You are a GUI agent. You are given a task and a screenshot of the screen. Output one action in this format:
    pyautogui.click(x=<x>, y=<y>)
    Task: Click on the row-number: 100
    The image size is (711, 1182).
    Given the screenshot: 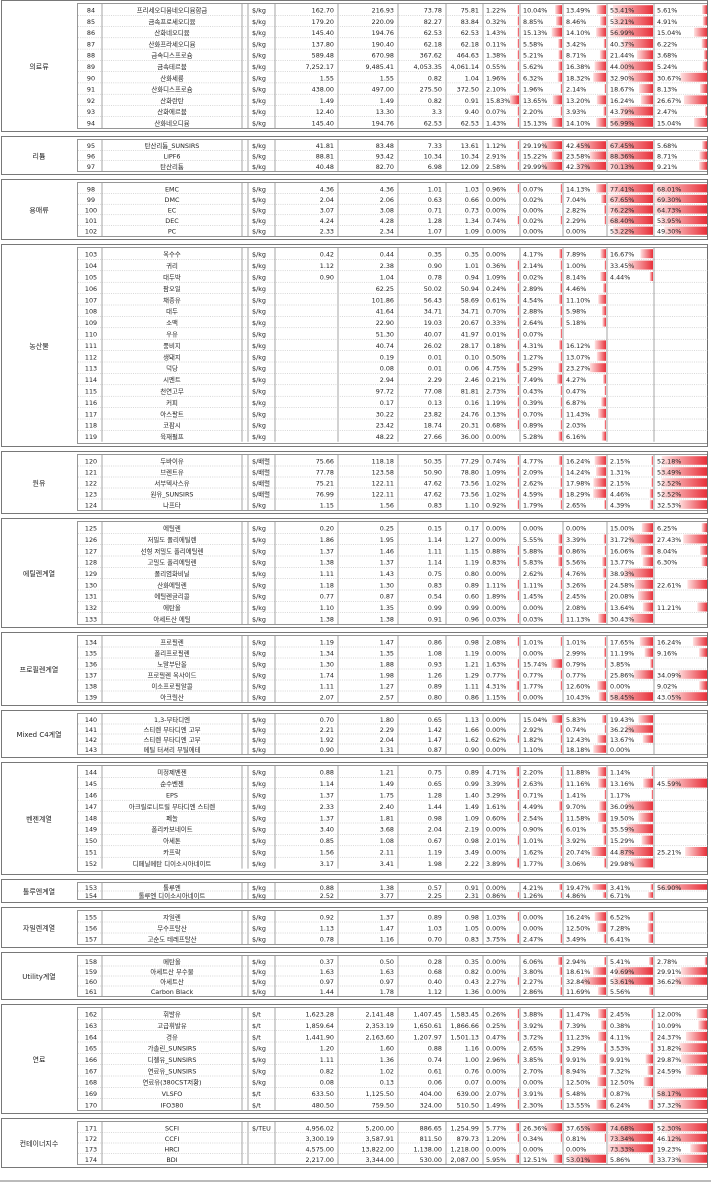 What is the action you would take?
    pyautogui.click(x=91, y=211)
    